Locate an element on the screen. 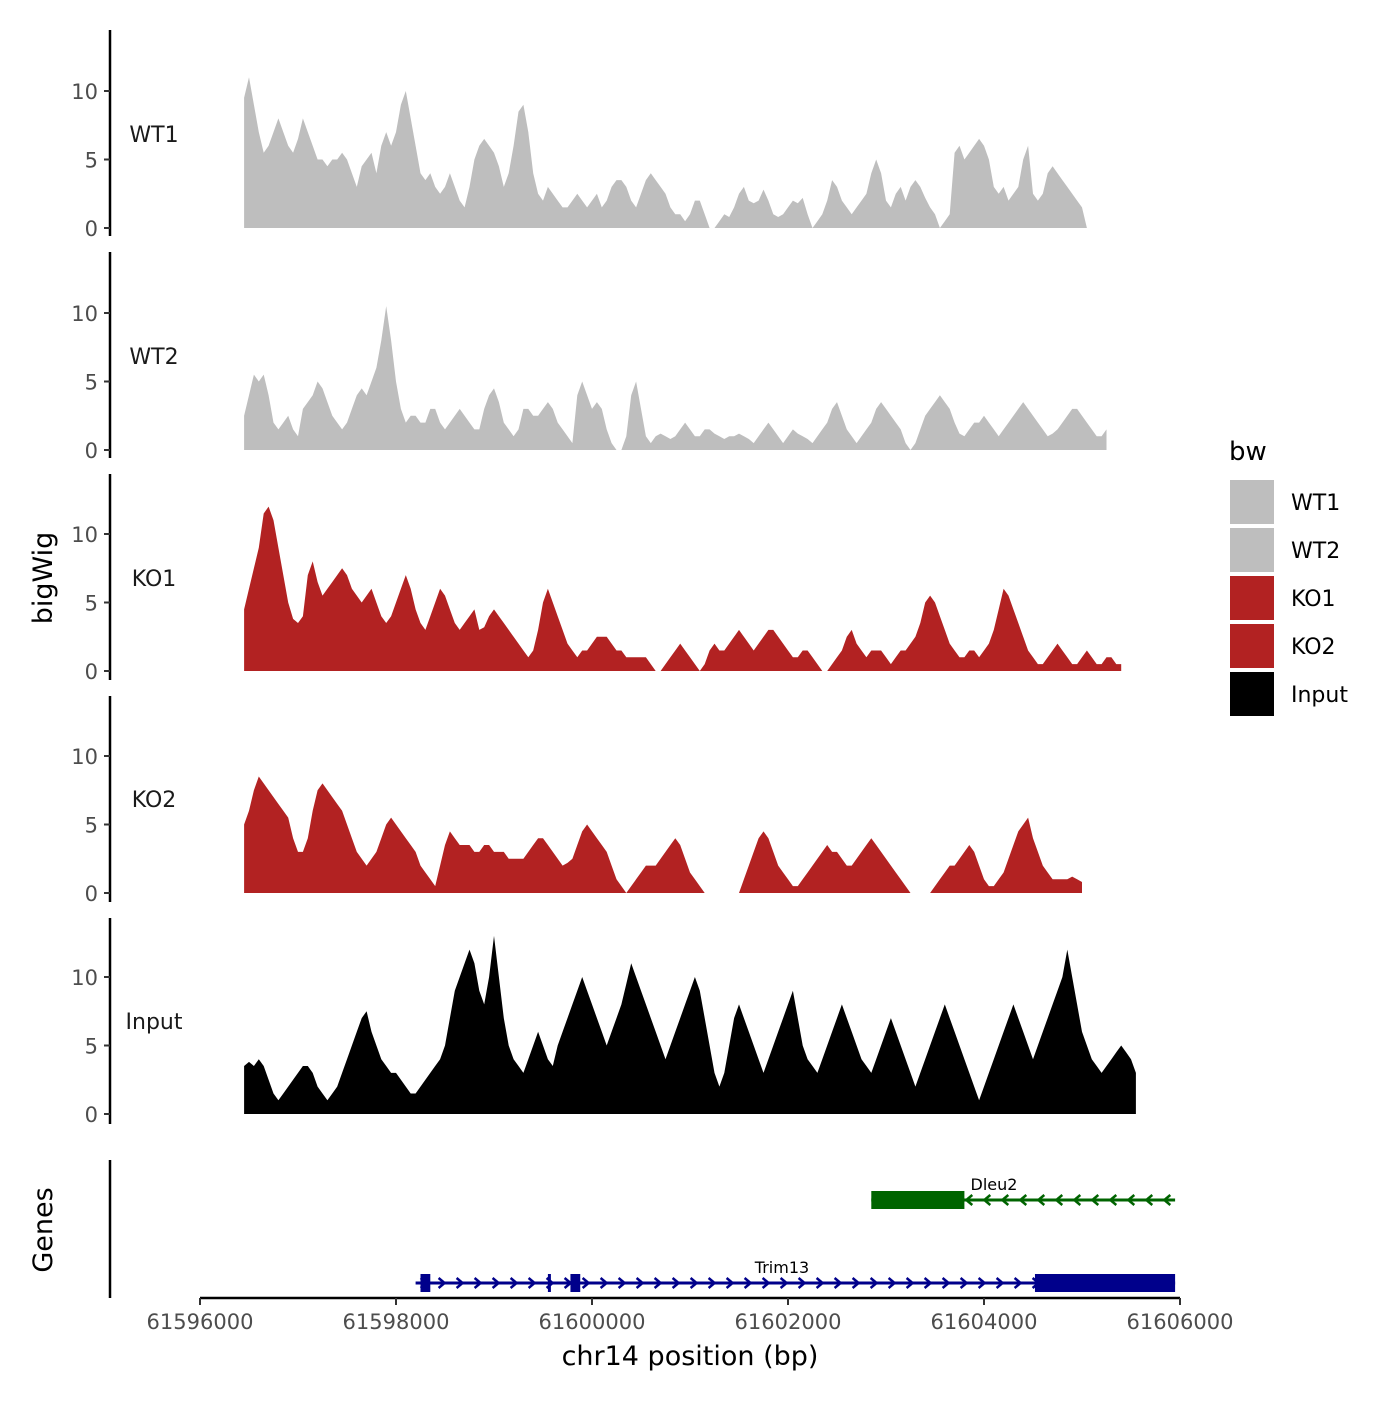 The image size is (1400, 1404). y-axis-title: bigWig is located at coordinates (43, 578).